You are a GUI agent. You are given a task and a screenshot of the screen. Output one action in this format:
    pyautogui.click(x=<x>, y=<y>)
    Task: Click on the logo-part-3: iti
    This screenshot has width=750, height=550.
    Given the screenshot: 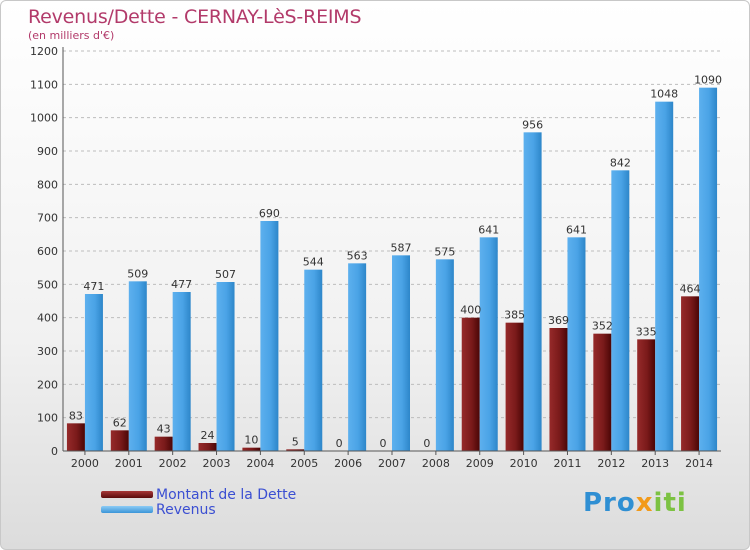 What is the action you would take?
    pyautogui.click(x=670, y=503)
    